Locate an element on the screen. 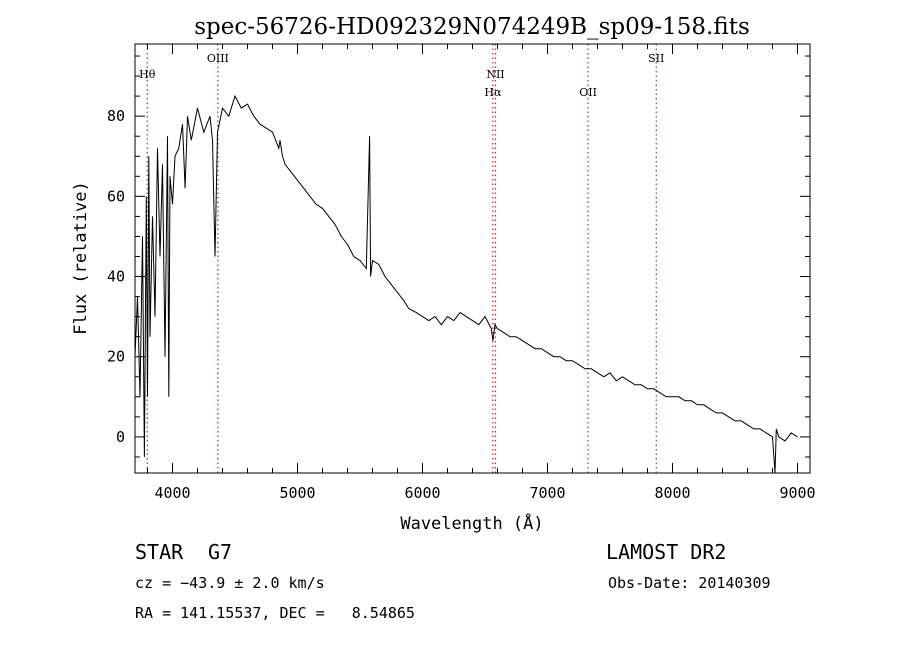 The image size is (900, 650). x-axis-label: Wavelength (Å) is located at coordinates (471, 523).